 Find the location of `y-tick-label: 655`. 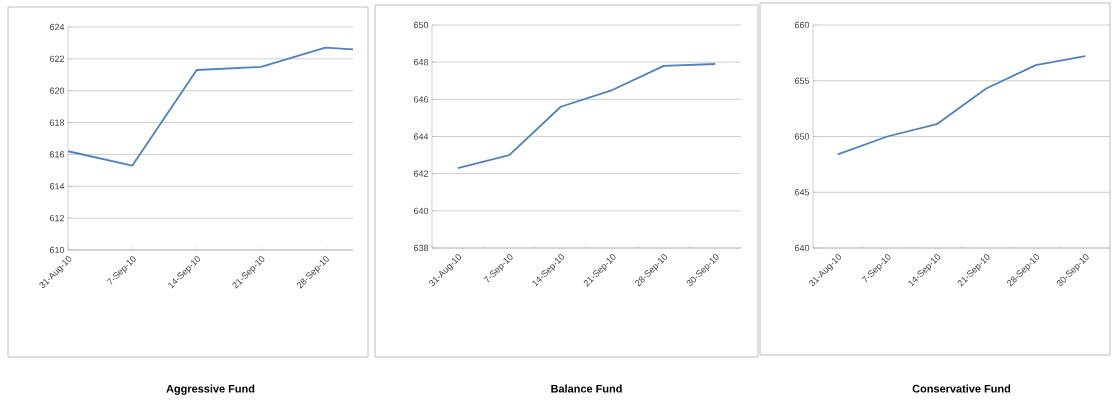

y-tick-label: 655 is located at coordinates (802, 80).